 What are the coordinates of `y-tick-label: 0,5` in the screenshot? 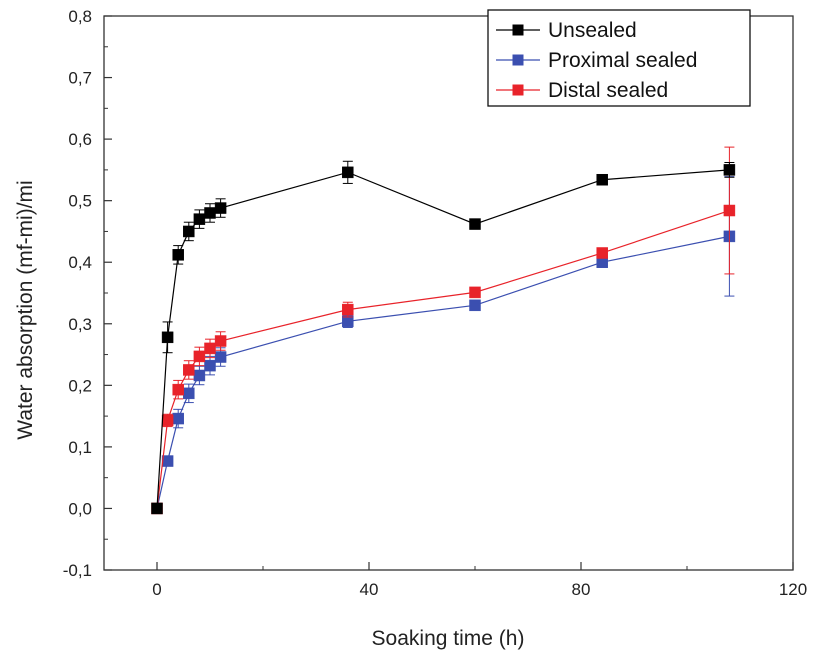 It's located at (80, 201).